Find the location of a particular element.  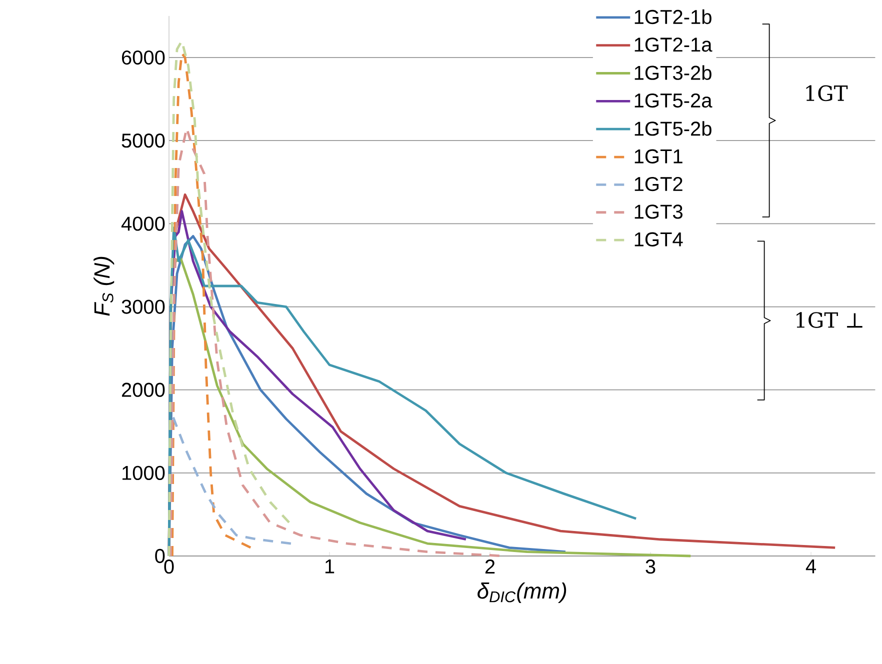

y-tick-label: 0 is located at coordinates (160, 556).